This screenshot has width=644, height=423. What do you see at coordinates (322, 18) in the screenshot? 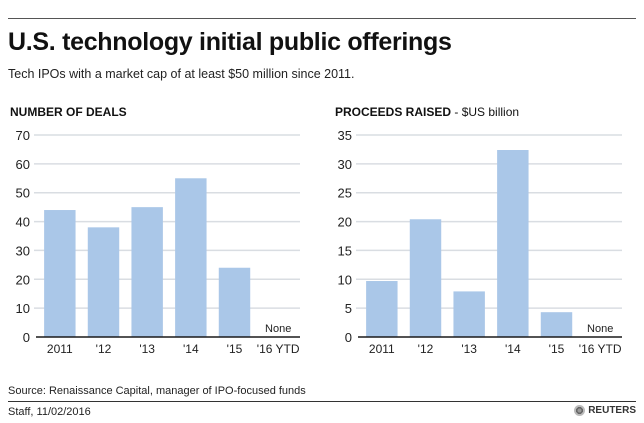
I see `top-rule` at bounding box center [322, 18].